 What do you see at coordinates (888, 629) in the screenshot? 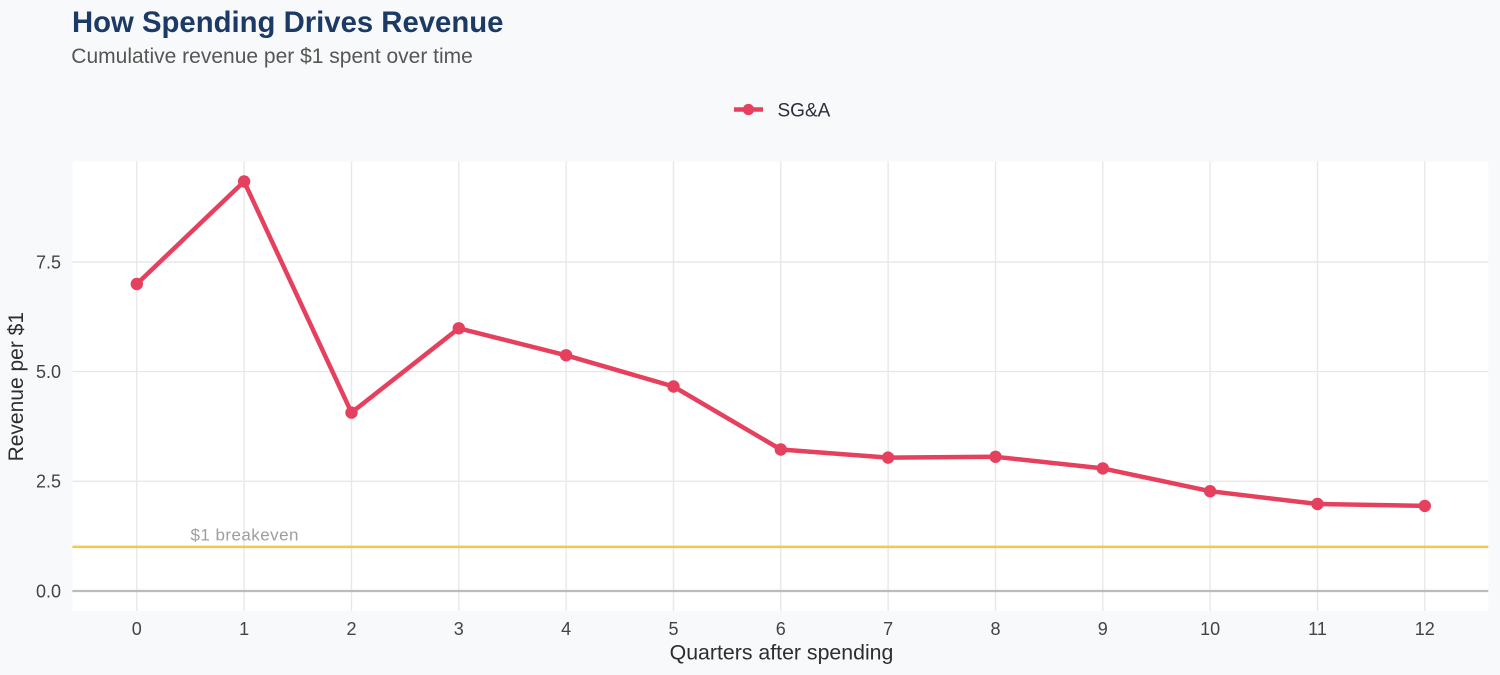
I see `svg-text: 7` at bounding box center [888, 629].